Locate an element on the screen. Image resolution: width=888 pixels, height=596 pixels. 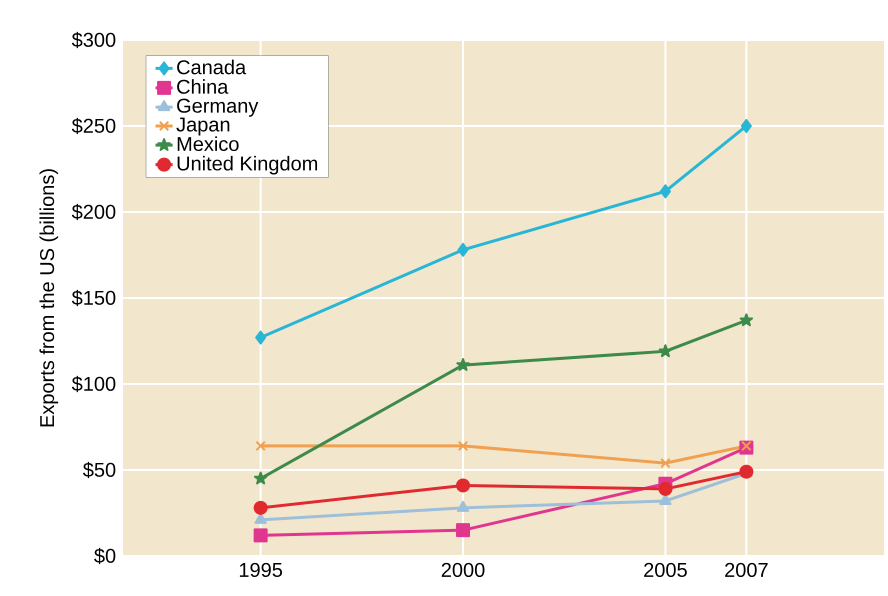
x-tick-label: 2005 is located at coordinates (665, 570).